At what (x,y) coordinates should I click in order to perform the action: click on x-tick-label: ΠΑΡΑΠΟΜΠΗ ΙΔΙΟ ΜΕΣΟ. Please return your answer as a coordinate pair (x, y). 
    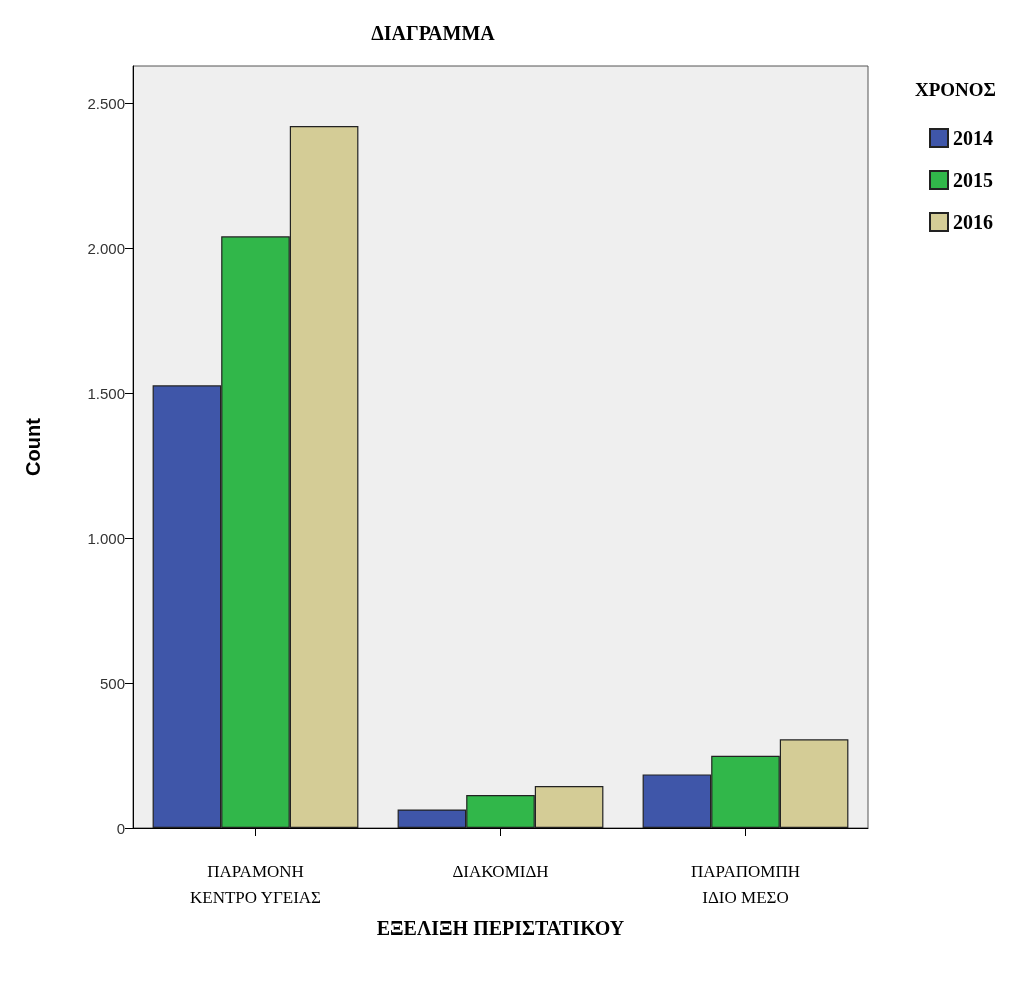
    Looking at the image, I should click on (745, 884).